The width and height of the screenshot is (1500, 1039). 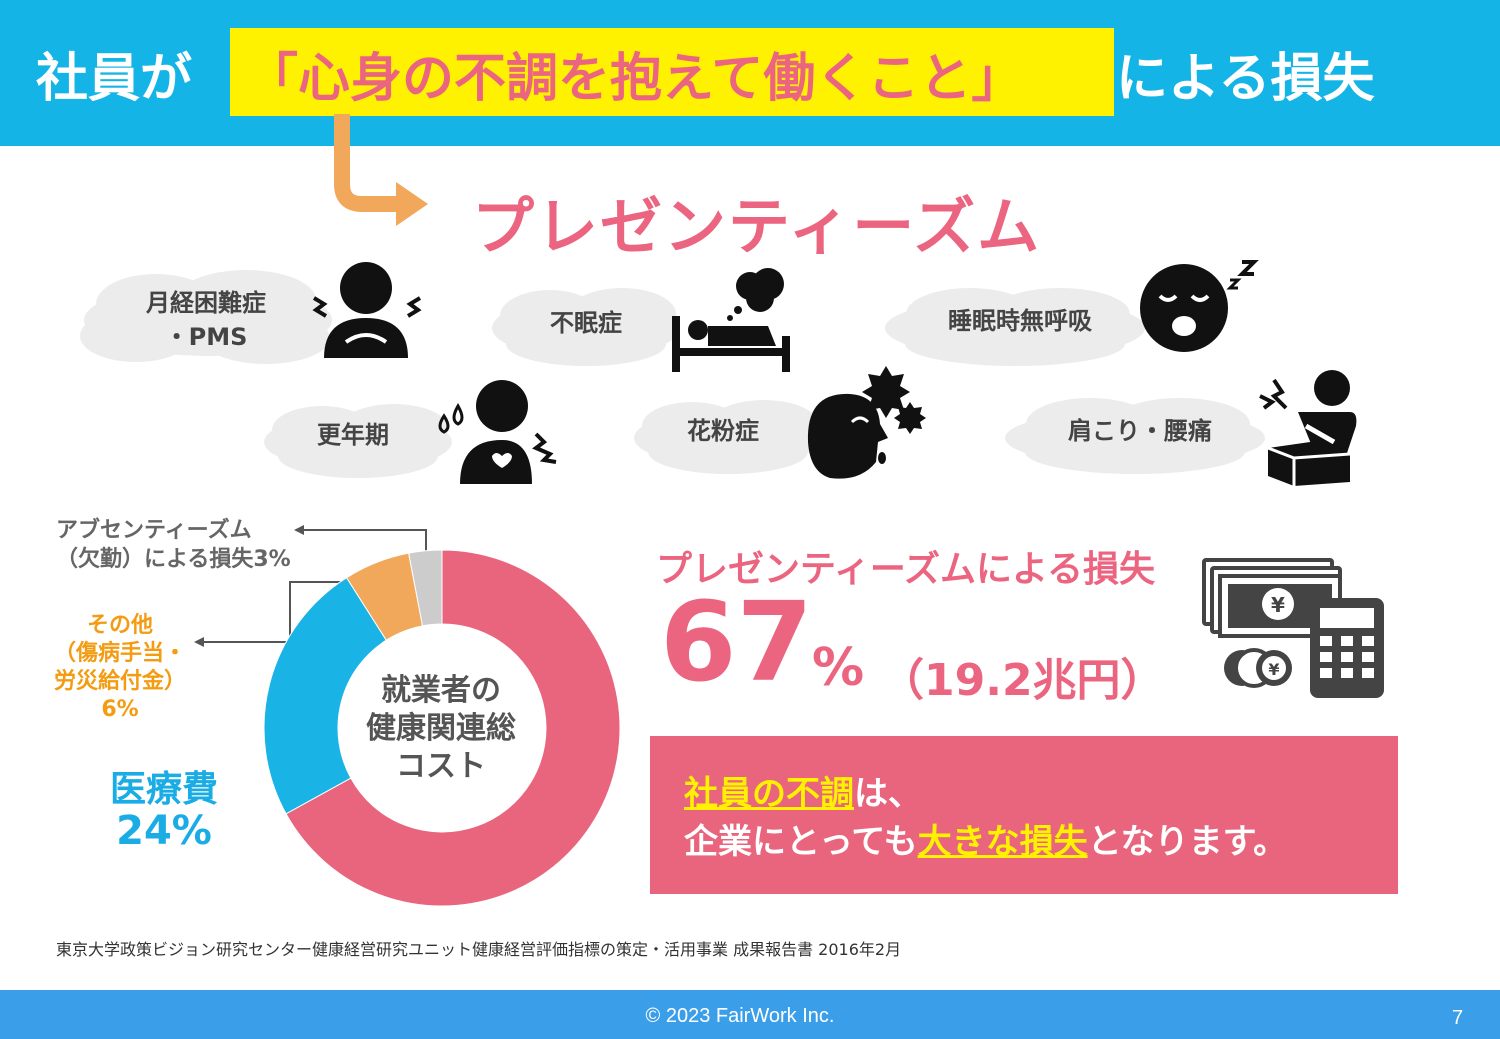 What do you see at coordinates (154, 530) in the screenshot?
I see `legend-absenteeism-line1: アブセンティーズム` at bounding box center [154, 530].